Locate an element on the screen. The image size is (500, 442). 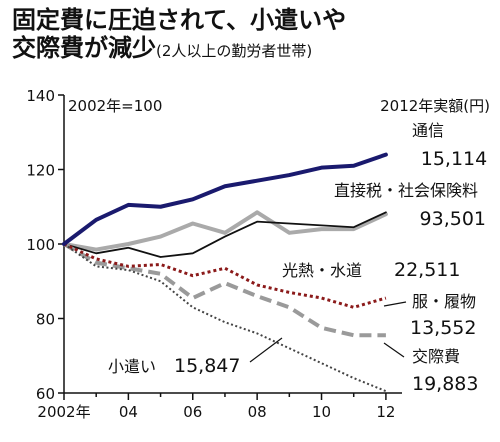
x-tick-label: 06 is located at coordinates (192, 412).